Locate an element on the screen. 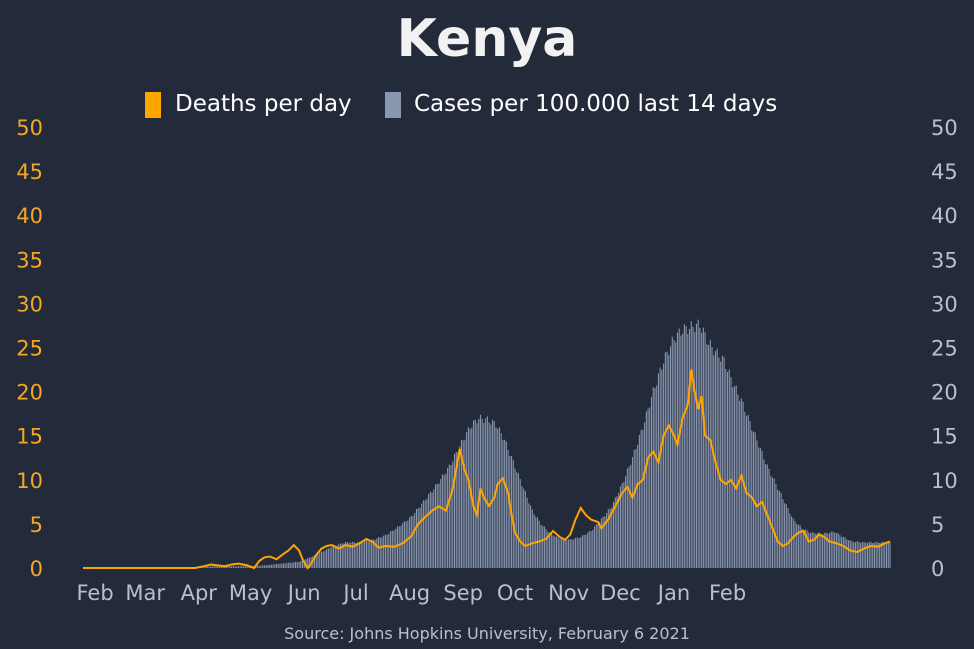 Image resolution: width=974 pixels, height=649 pixels. x-tick-label: Jul is located at coordinates (354, 593).